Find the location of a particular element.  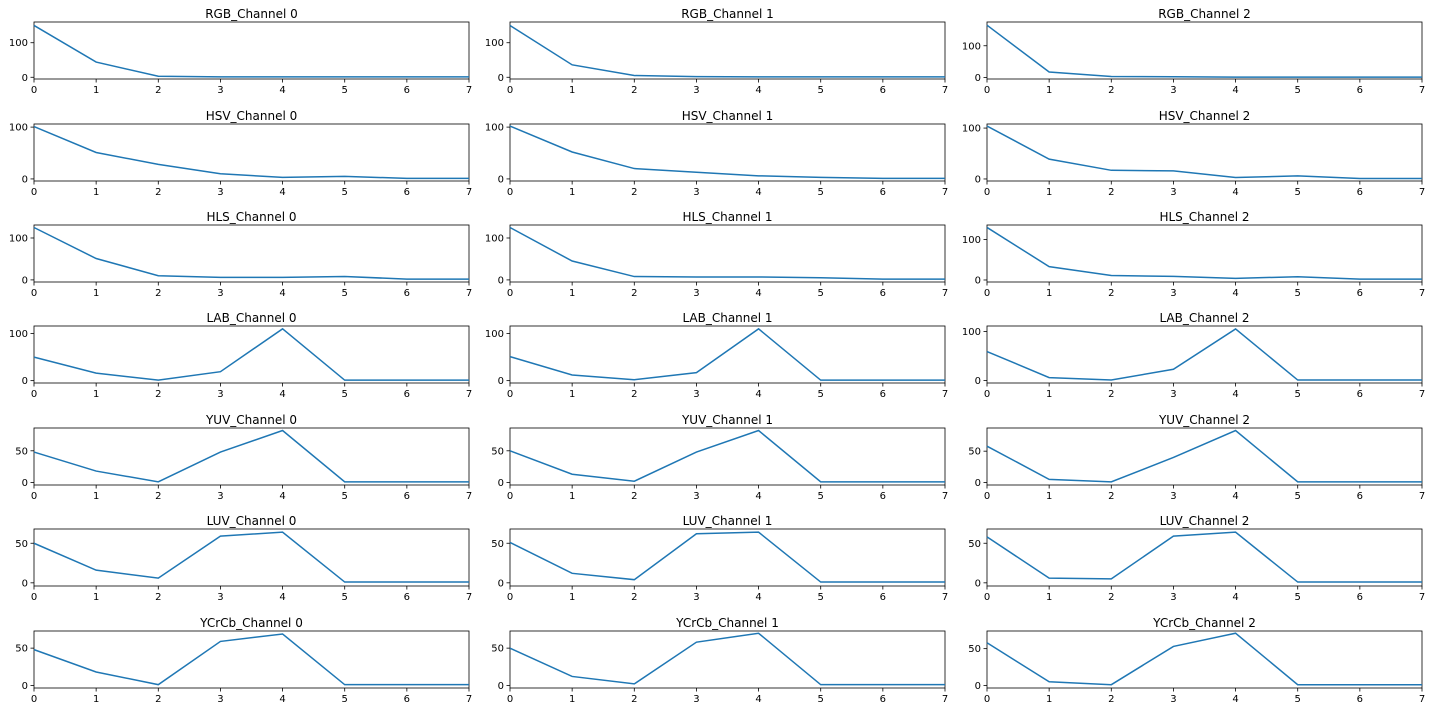

chart-title: YCrCb_Channel 1 is located at coordinates (727, 623).